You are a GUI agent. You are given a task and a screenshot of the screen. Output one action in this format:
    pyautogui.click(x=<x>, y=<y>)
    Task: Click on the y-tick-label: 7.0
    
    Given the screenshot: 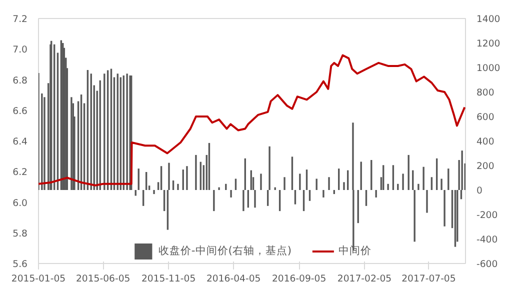 What is the action you would take?
    pyautogui.click(x=20, y=50)
    